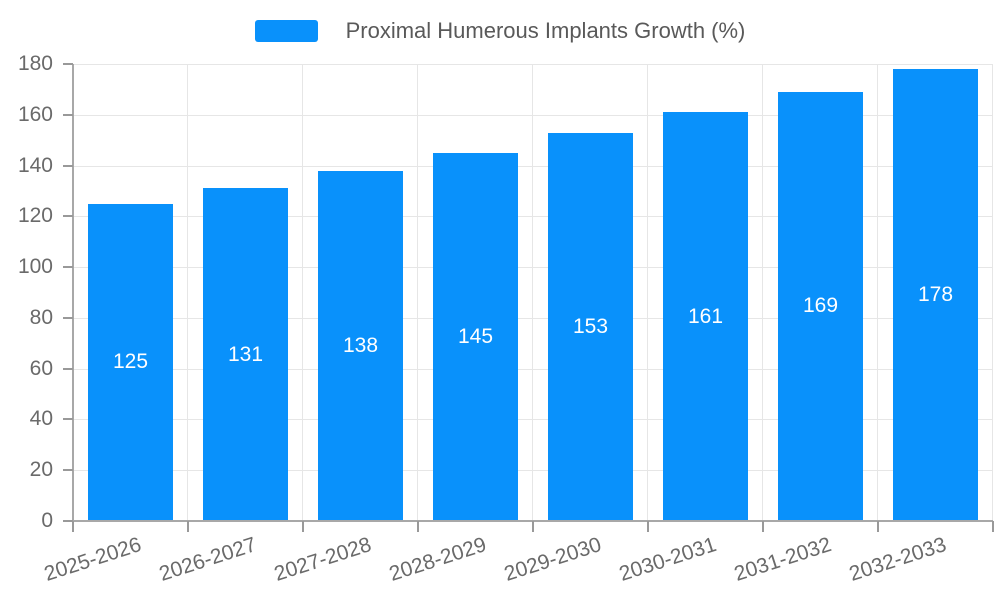 This screenshot has width=1000, height=600. What do you see at coordinates (41, 470) in the screenshot?
I see `y-axis-tick-label: 20` at bounding box center [41, 470].